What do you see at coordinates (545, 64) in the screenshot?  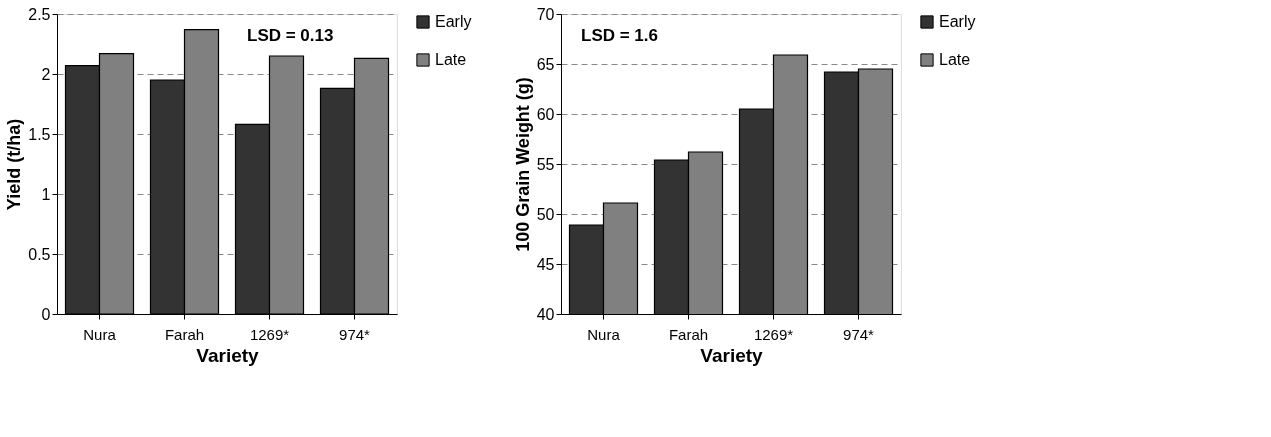 I see `y-tick-label: 65` at bounding box center [545, 64].